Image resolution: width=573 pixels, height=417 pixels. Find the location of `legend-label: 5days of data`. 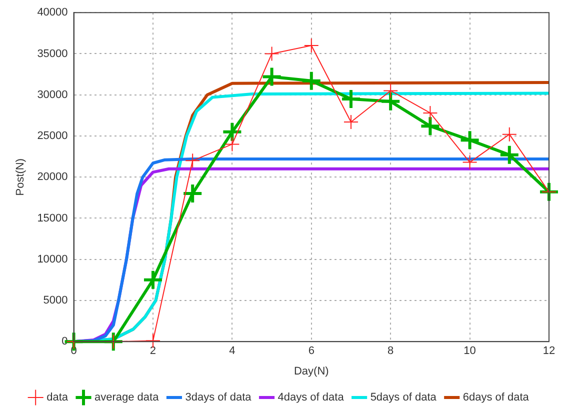

legend-label: 5days of data is located at coordinates (404, 398).